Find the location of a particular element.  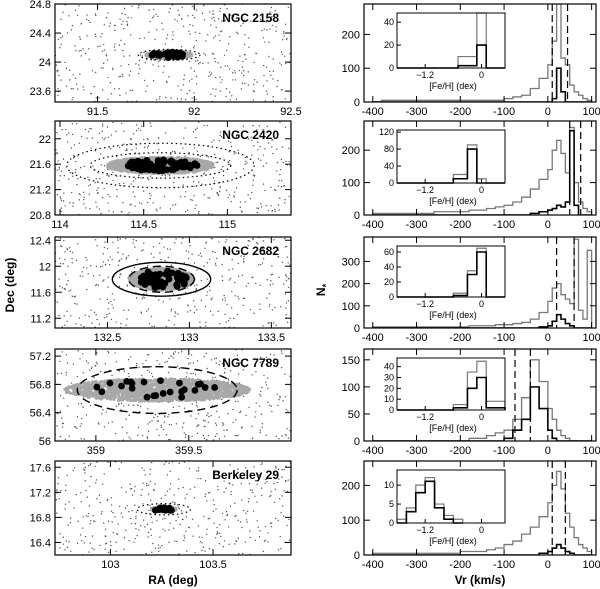

cluster-radius-ellipse is located at coordinates (169, 54).